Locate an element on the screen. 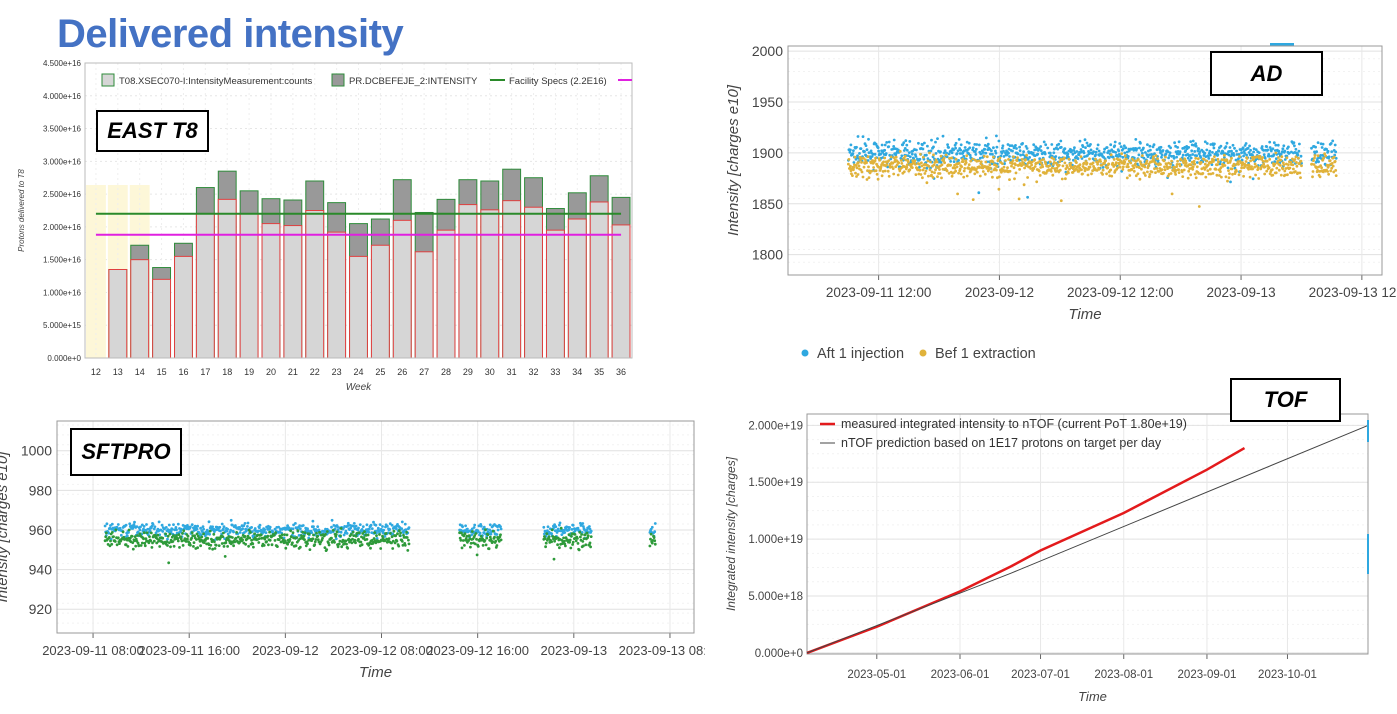 The image size is (1397, 714). legend-label: Aft 1 injection is located at coordinates (860, 354).